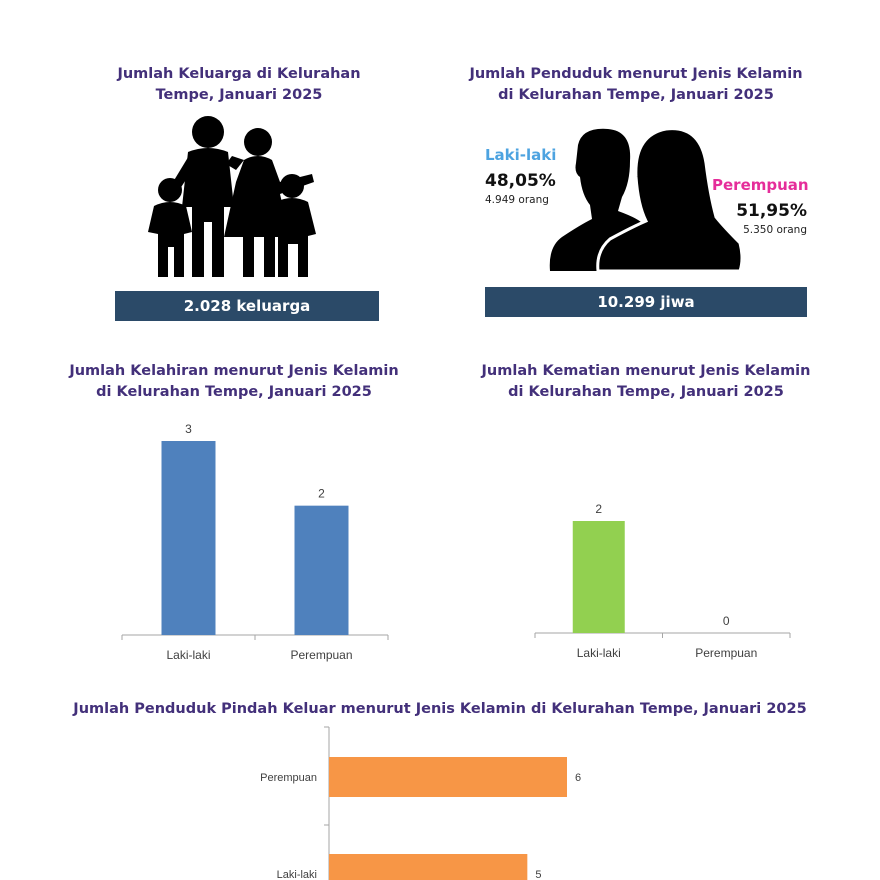  What do you see at coordinates (578, 778) in the screenshot?
I see `data-label: 6` at bounding box center [578, 778].